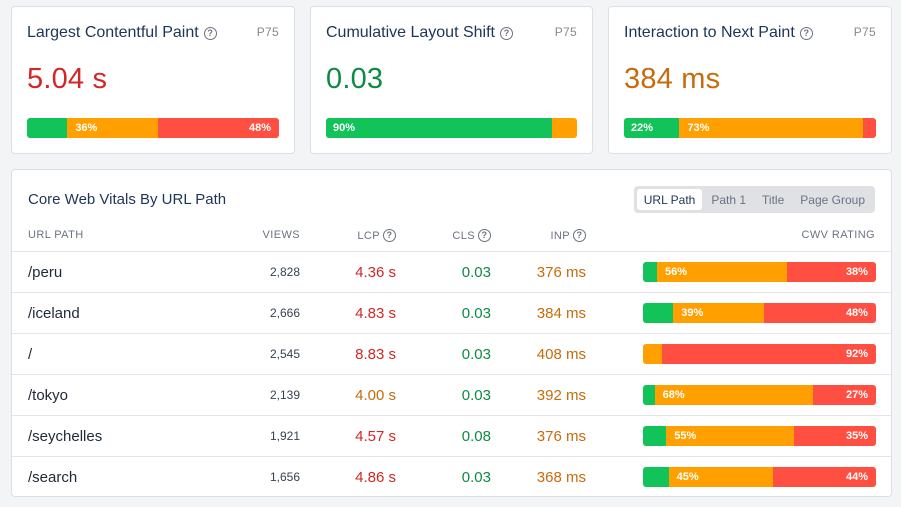  What do you see at coordinates (53, 477) in the screenshot?
I see `url-path-cell: /search` at bounding box center [53, 477].